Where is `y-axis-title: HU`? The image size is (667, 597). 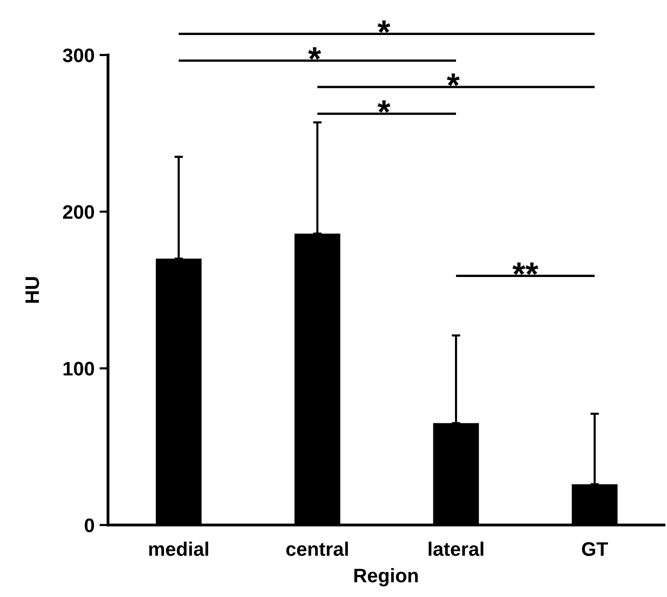
y-axis-title: HU is located at coordinates (33, 290).